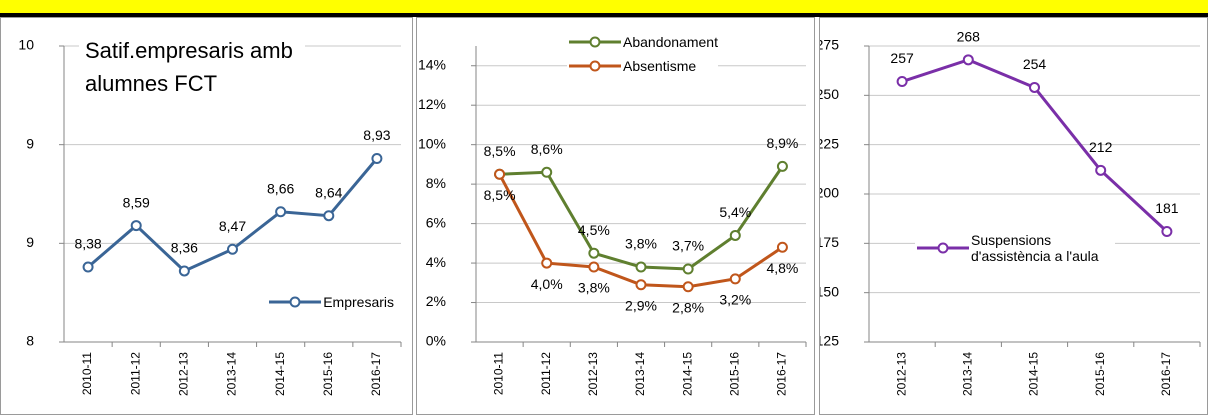  What do you see at coordinates (641, 305) in the screenshot?
I see `data-label: 2,9%` at bounding box center [641, 305].